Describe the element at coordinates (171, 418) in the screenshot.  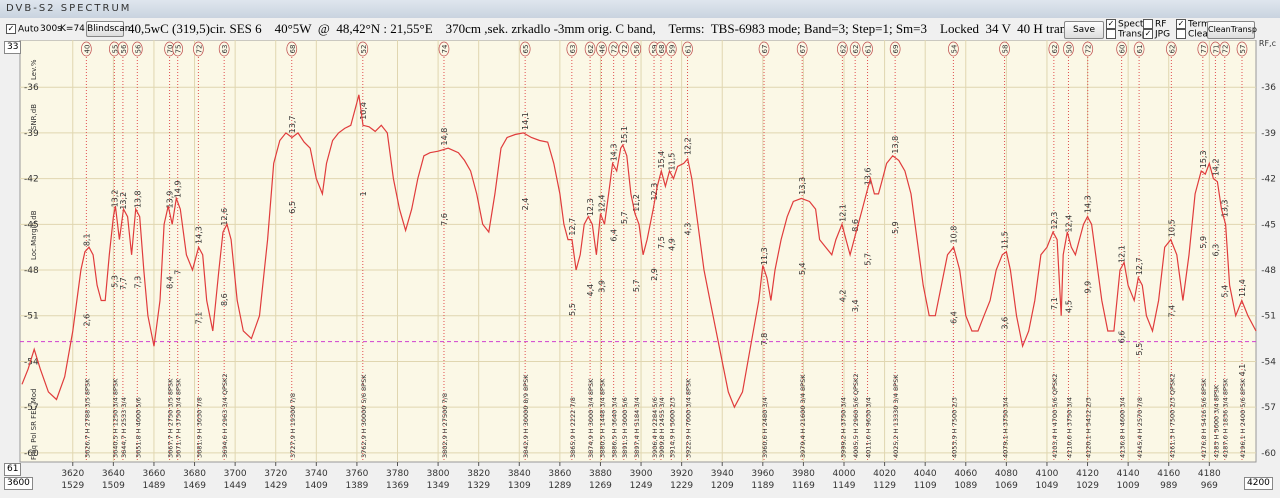
I see `transponder-label: 3667,7 H 2750 3/5 8PSK` at that location.